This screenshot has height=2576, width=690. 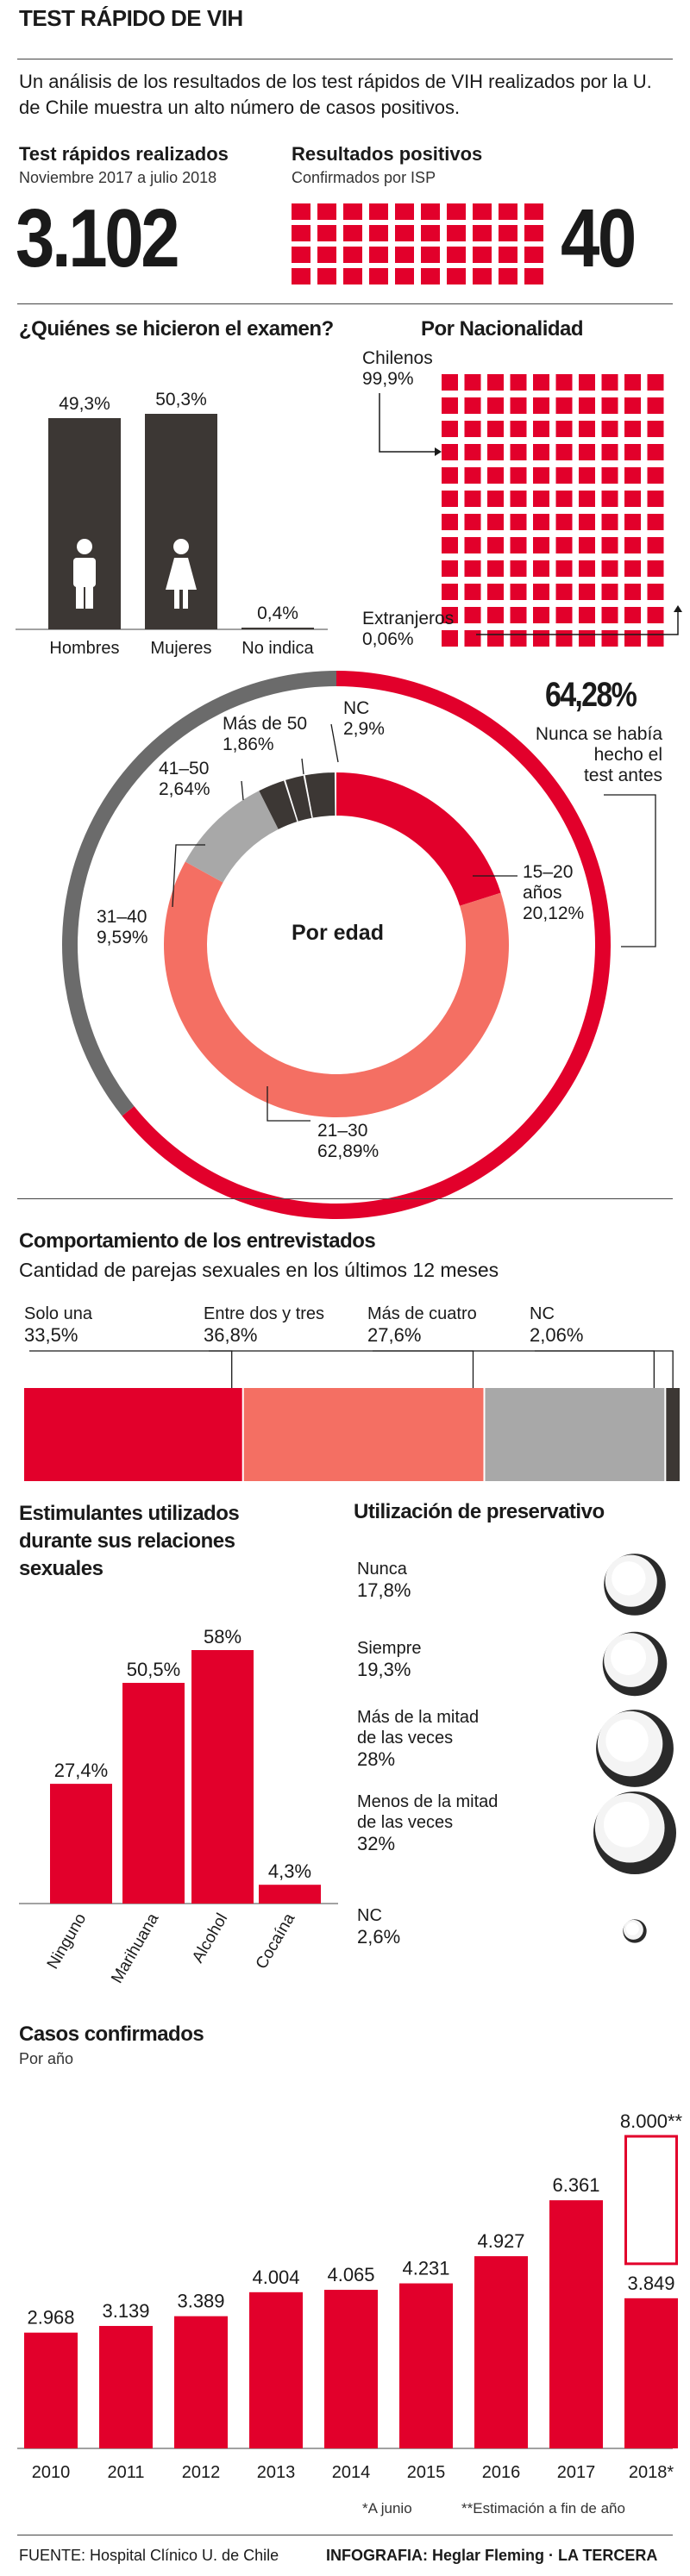 What do you see at coordinates (428, 1801) in the screenshot?
I see `condom-category-label: Menos de la mitad` at bounding box center [428, 1801].